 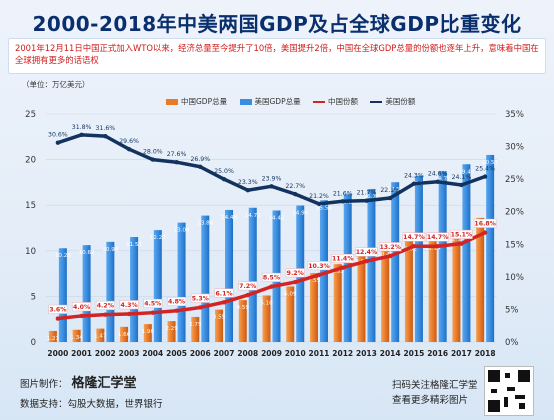 What do you see at coordinates (182, 231) in the screenshot?
I see `data-label-us-gdp: 13.09` at bounding box center [182, 231].